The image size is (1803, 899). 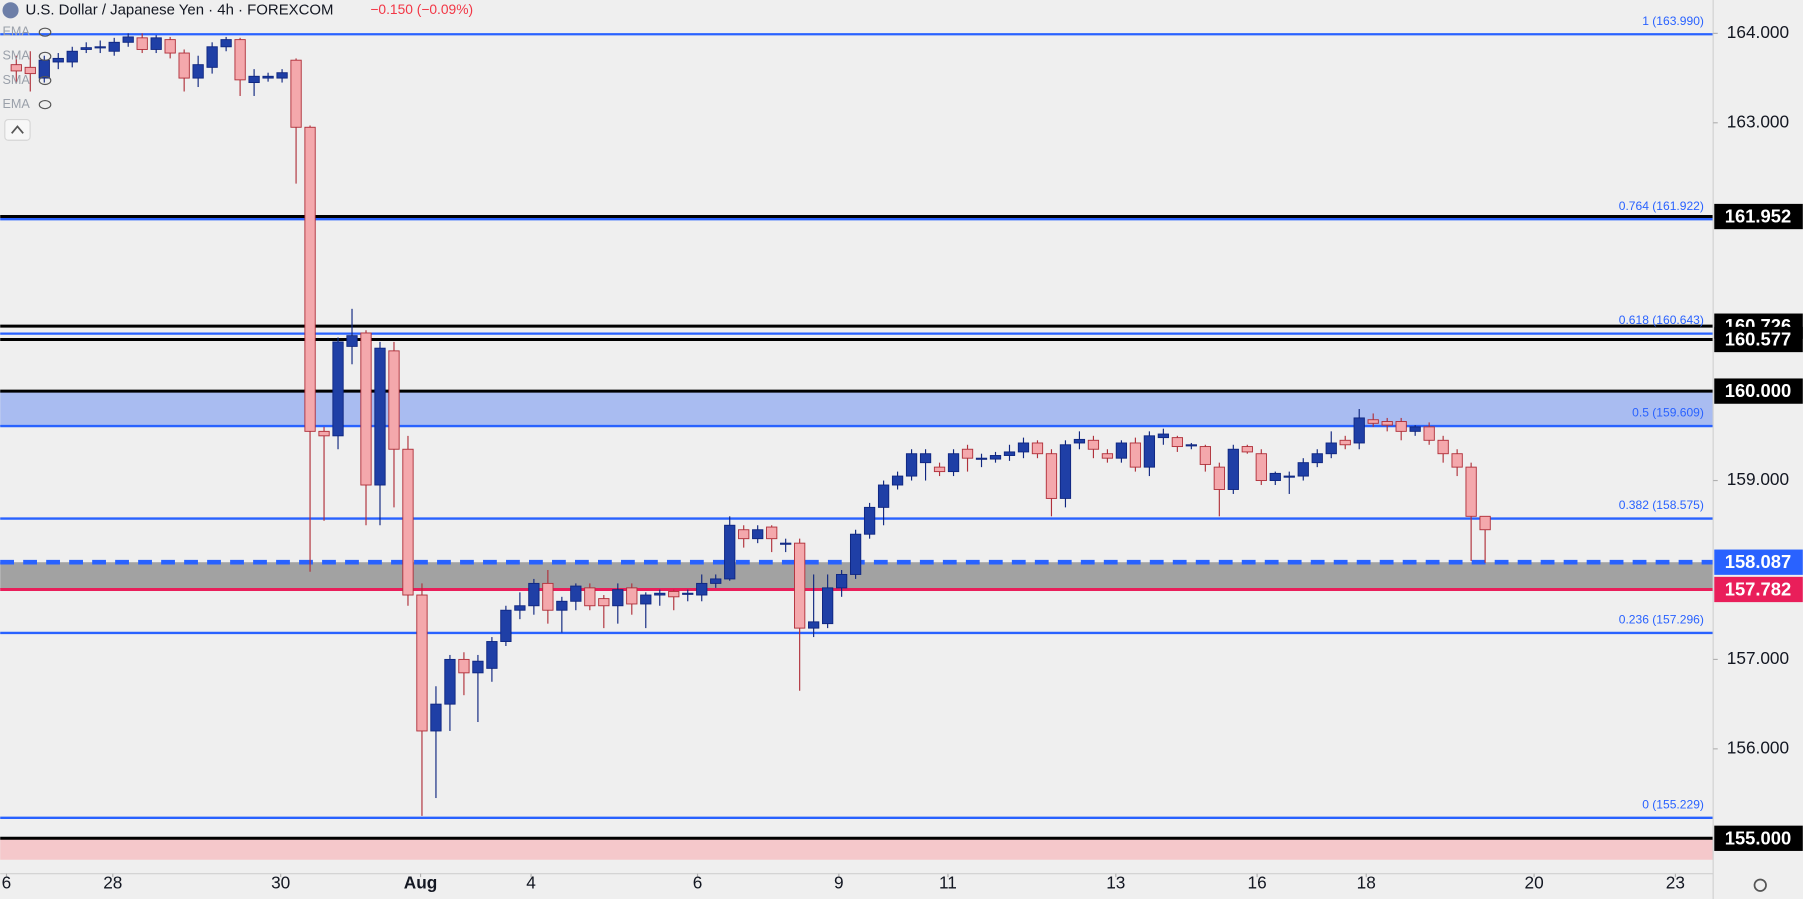 What do you see at coordinates (1668, 413) in the screenshot?
I see `fib-label: 0.5 (159.609)` at bounding box center [1668, 413].